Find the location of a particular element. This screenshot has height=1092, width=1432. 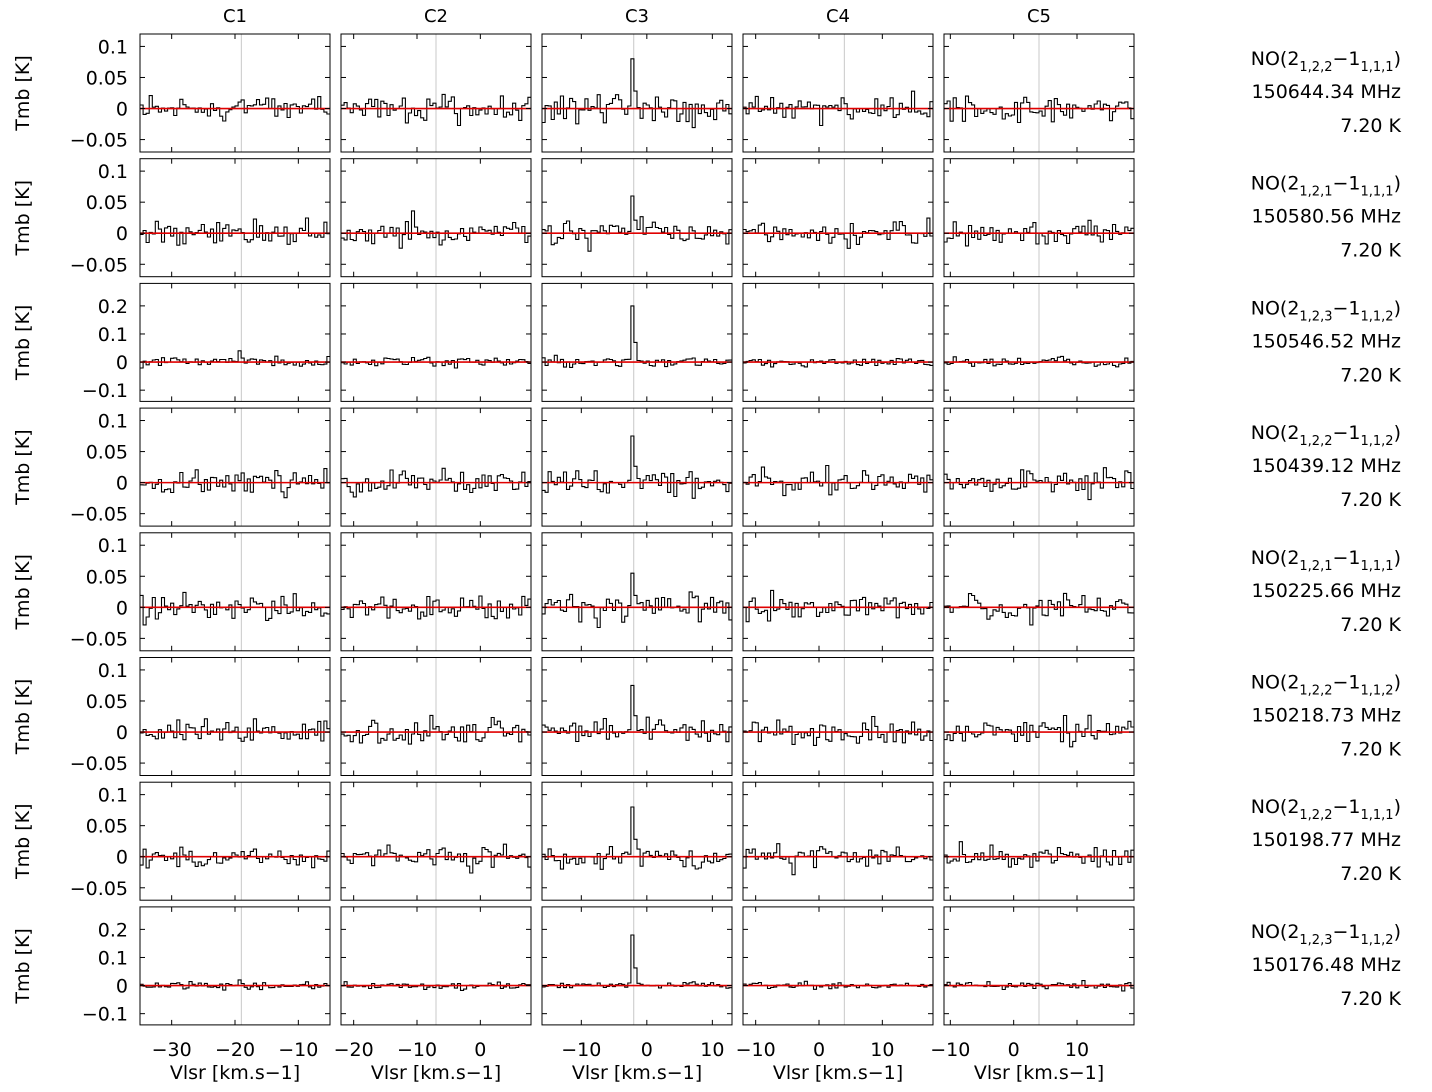

transition-frequency: 150225.66 MHz is located at coordinates (1326, 591).